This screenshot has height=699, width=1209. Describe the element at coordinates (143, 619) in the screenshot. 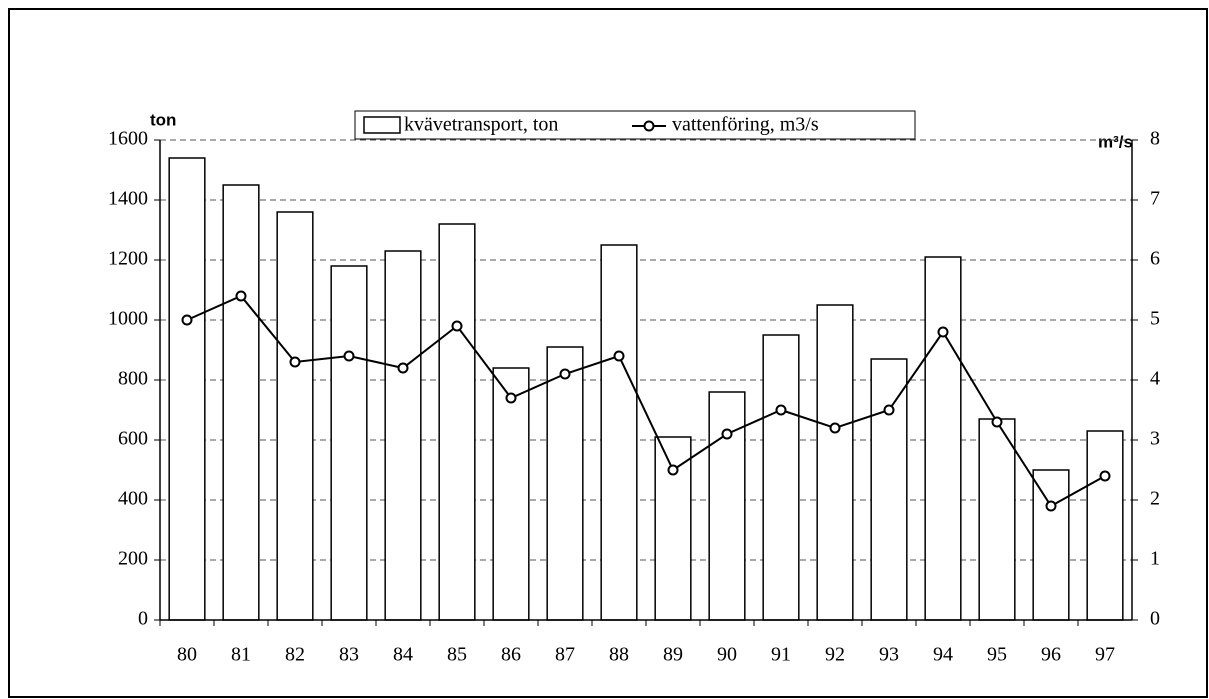

I see `y-tick-label: 0` at that location.